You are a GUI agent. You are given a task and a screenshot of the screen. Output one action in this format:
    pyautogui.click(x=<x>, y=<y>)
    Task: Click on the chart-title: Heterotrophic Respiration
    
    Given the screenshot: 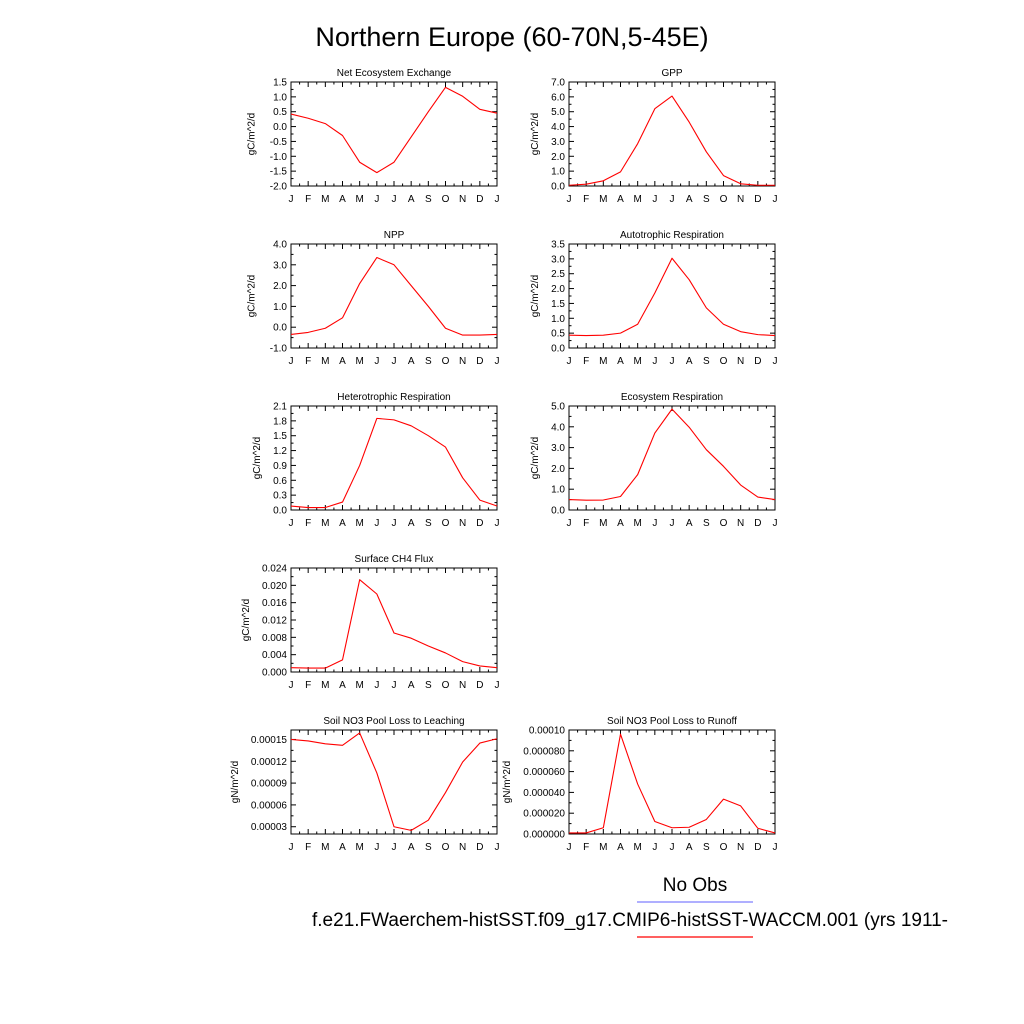 What is the action you would take?
    pyautogui.click(x=393, y=397)
    